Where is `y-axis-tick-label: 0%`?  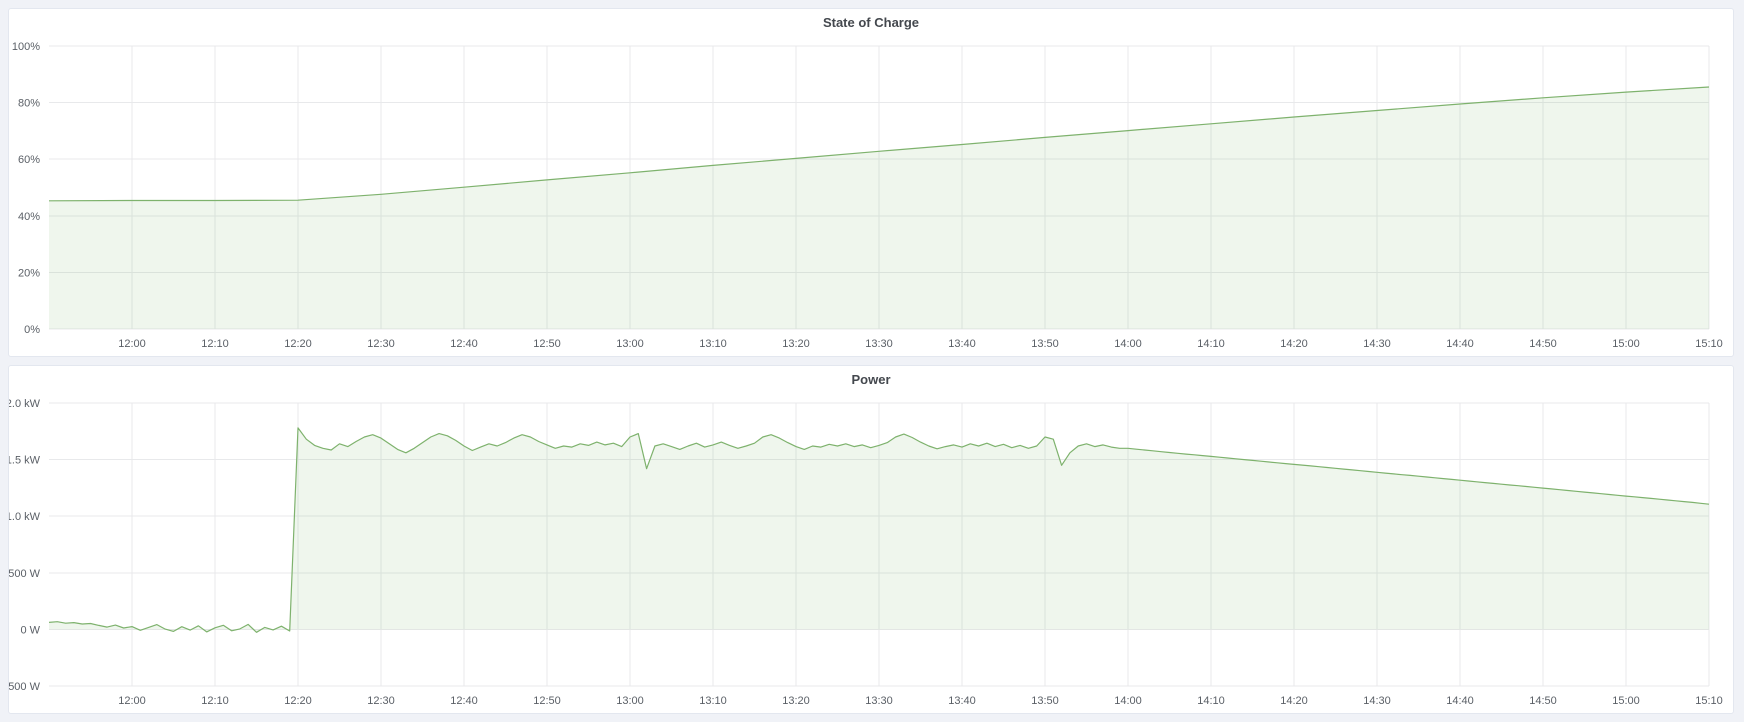 y-axis-tick-label: 0% is located at coordinates (32, 330).